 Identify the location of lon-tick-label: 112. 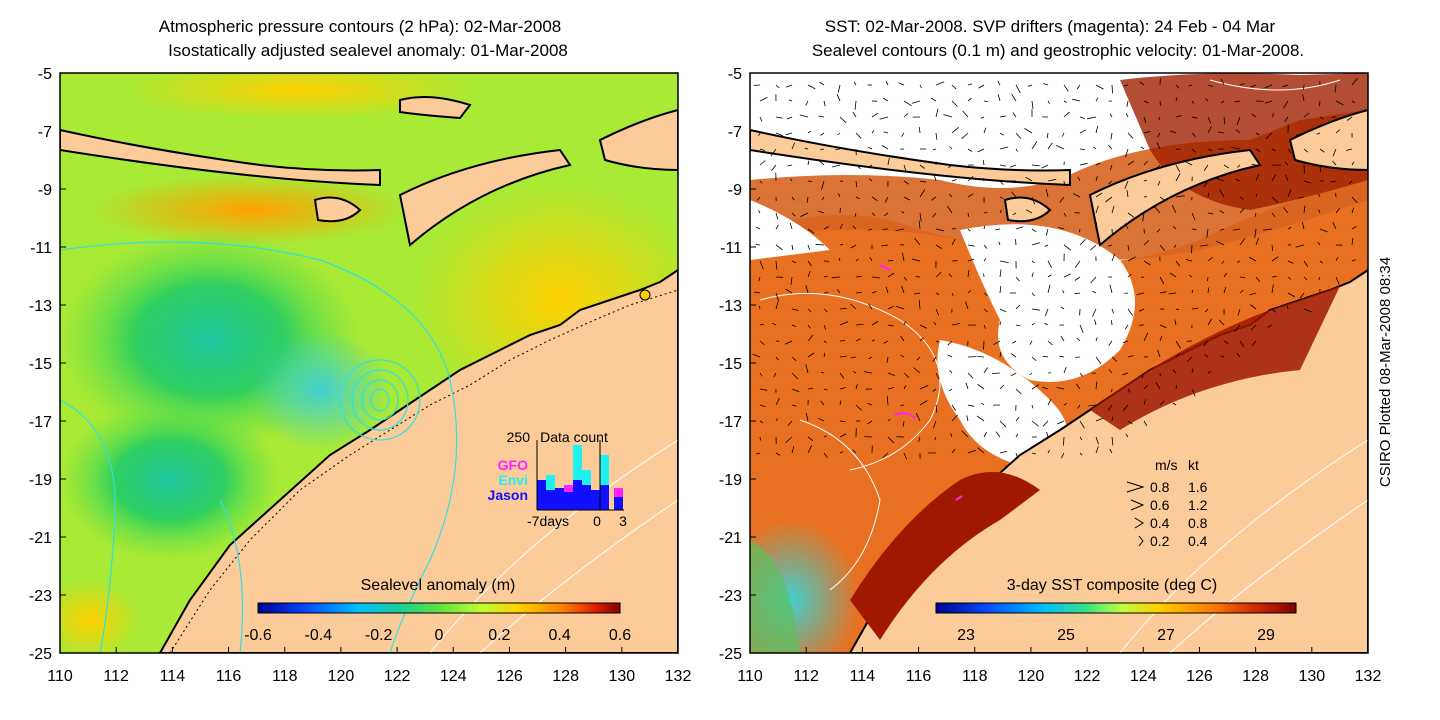
(806, 676).